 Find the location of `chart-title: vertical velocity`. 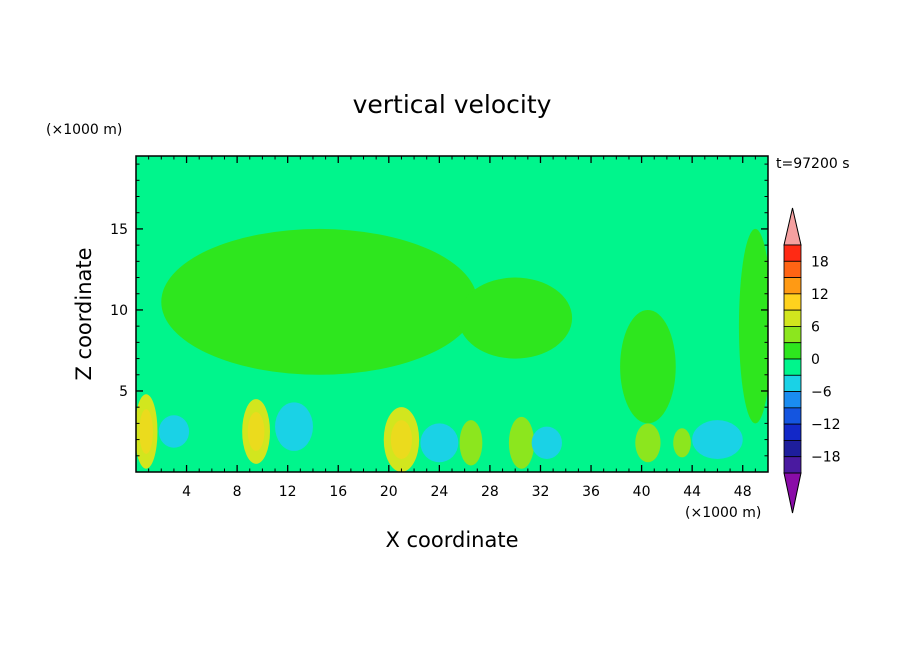

chart-title: vertical velocity is located at coordinates (452, 104).